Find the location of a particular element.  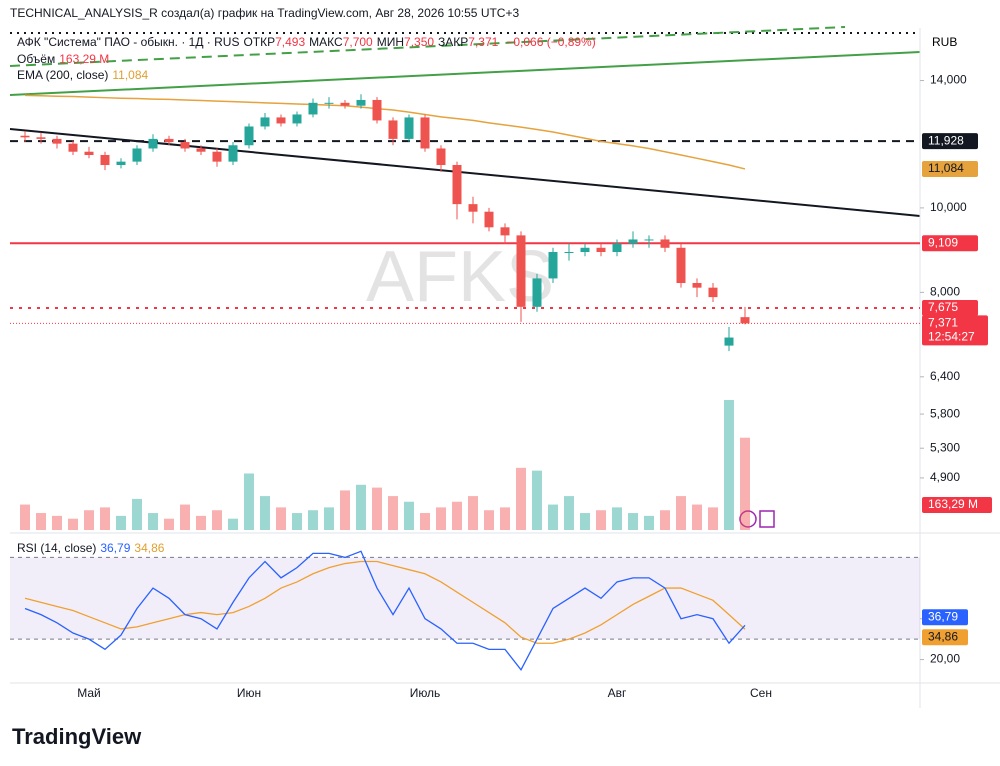

rsi-label: 36,79 is located at coordinates (943, 616).